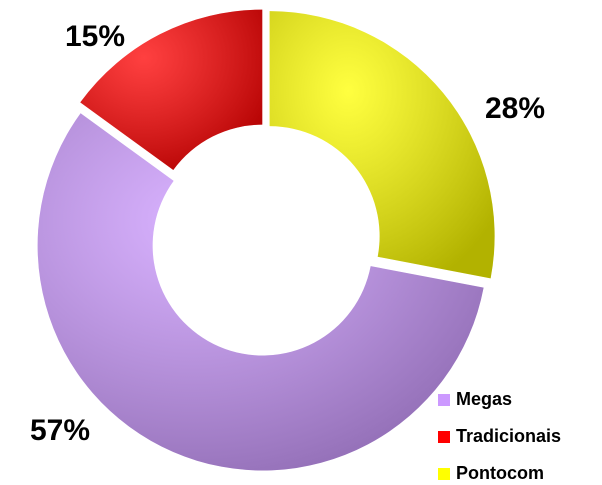 Image resolution: width=602 pixels, height=485 pixels. Describe the element at coordinates (484, 399) in the screenshot. I see `legend-label: Megas` at that location.